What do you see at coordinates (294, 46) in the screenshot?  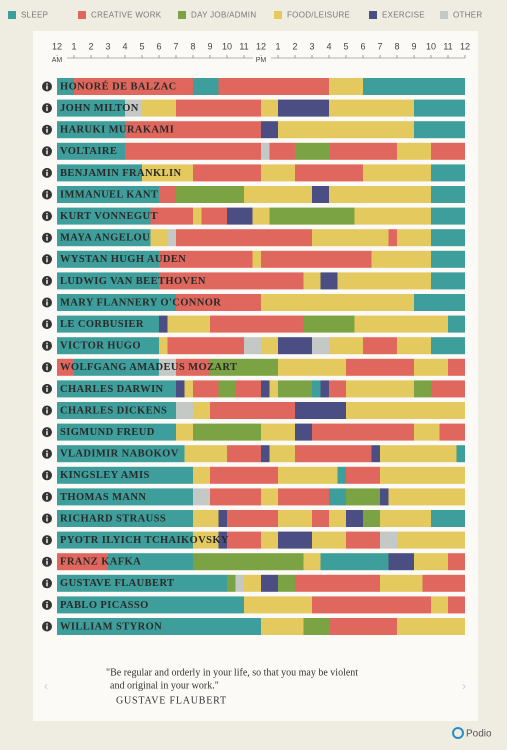 I see `x-tick-label: 2` at bounding box center [294, 46].